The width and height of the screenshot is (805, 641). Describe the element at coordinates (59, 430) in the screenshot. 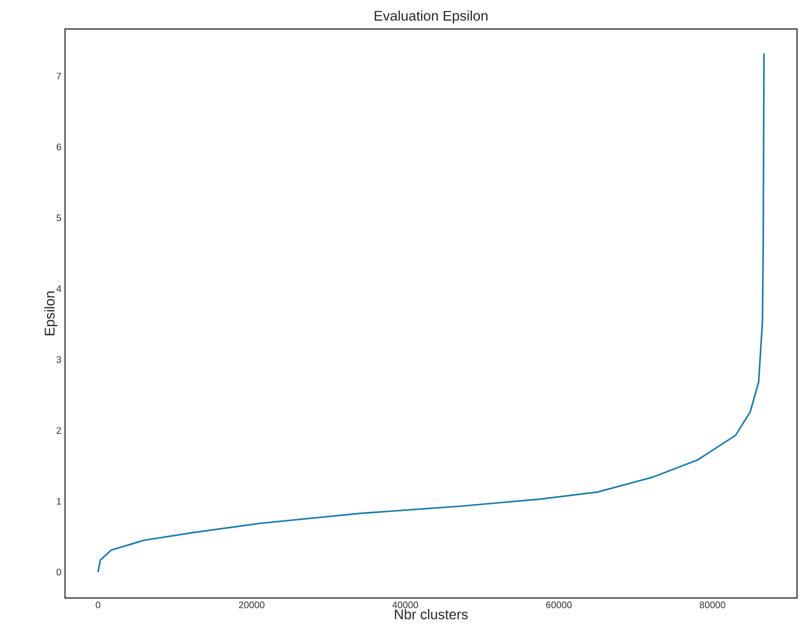

I see `y-tick-label: 2` at that location.